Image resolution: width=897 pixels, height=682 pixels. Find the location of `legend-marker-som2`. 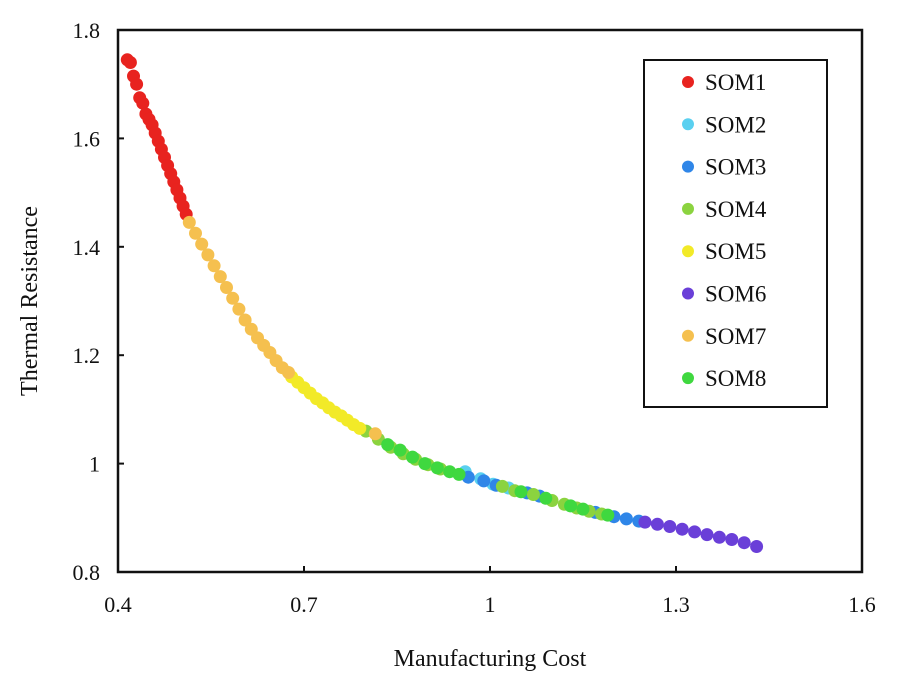

legend-marker-som2 is located at coordinates (688, 124).